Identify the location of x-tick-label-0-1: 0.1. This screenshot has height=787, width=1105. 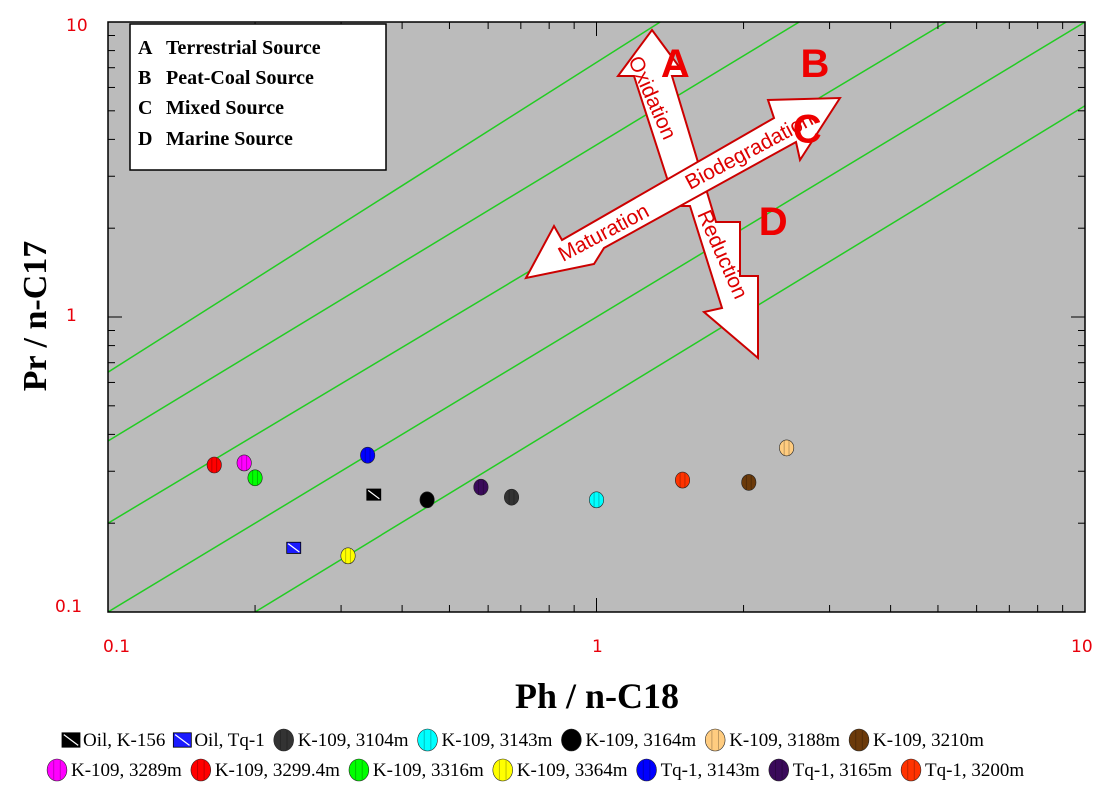
(116, 647).